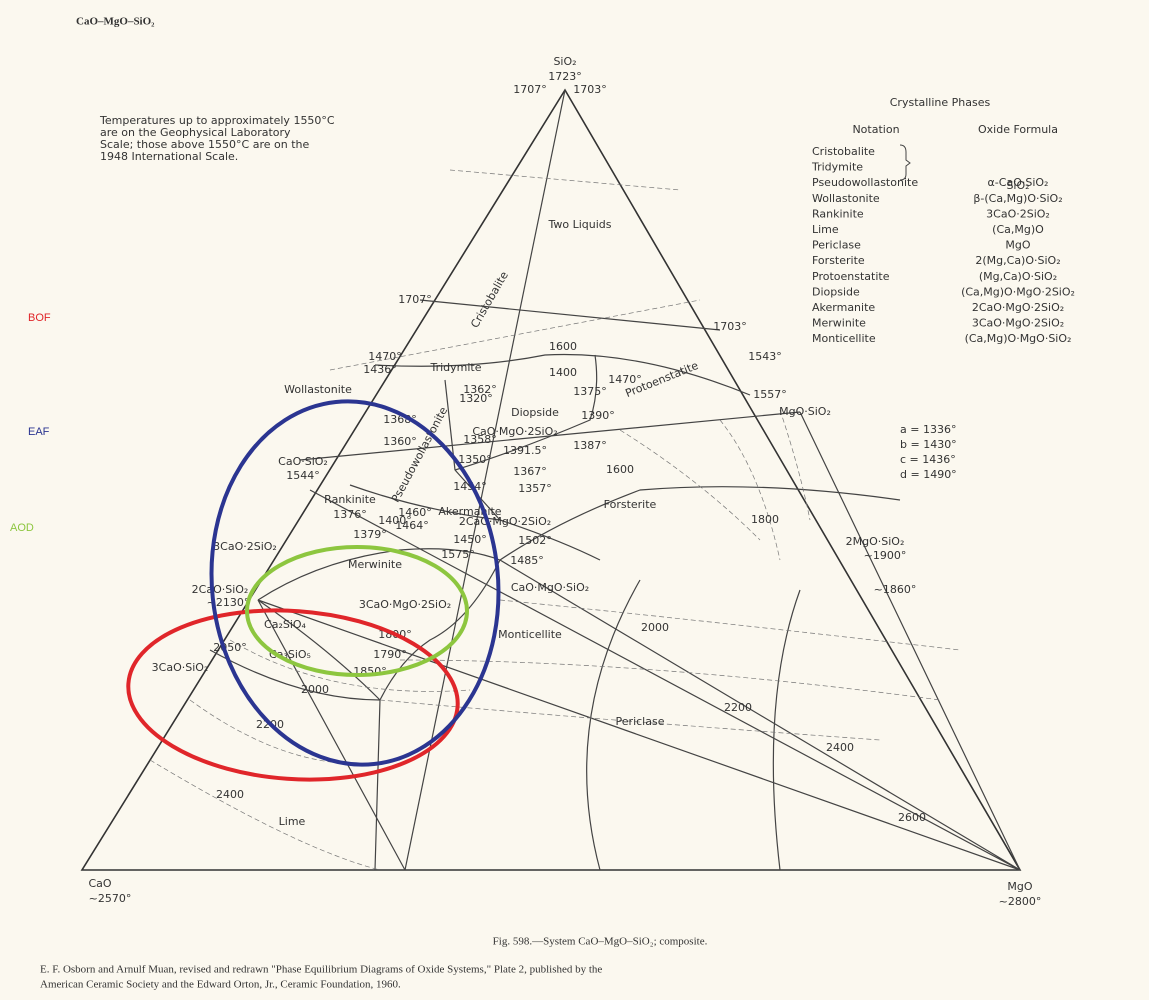 Image resolution: width=1149 pixels, height=1000 pixels. I want to click on process-label: AOD, so click(22, 528).